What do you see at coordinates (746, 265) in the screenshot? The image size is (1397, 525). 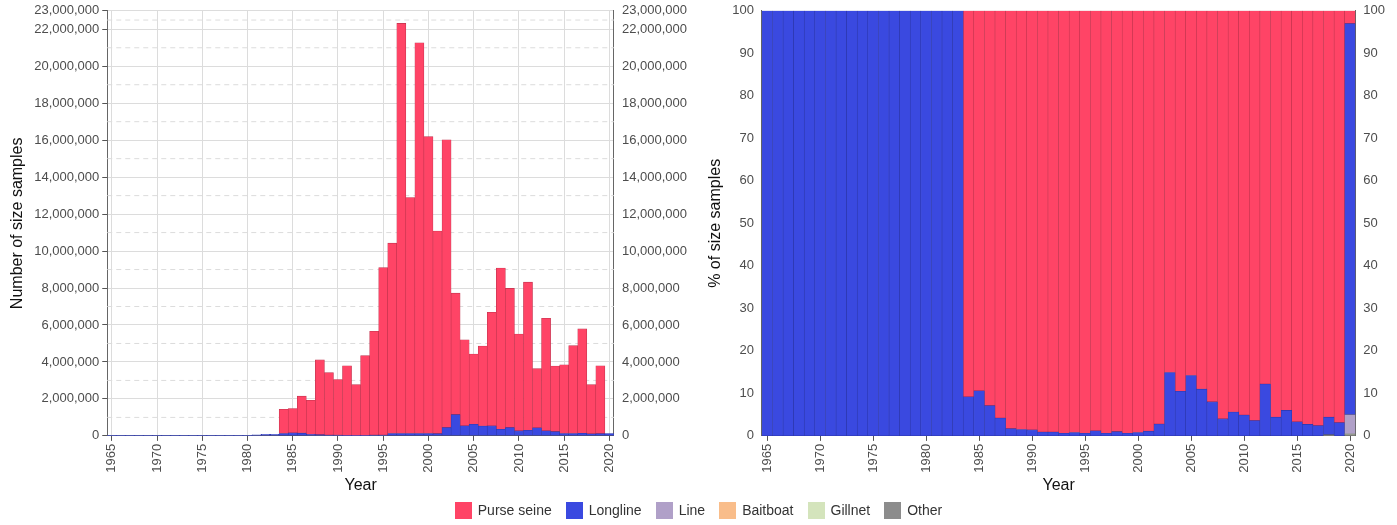 I see `y-tick-label: 40` at bounding box center [746, 265].